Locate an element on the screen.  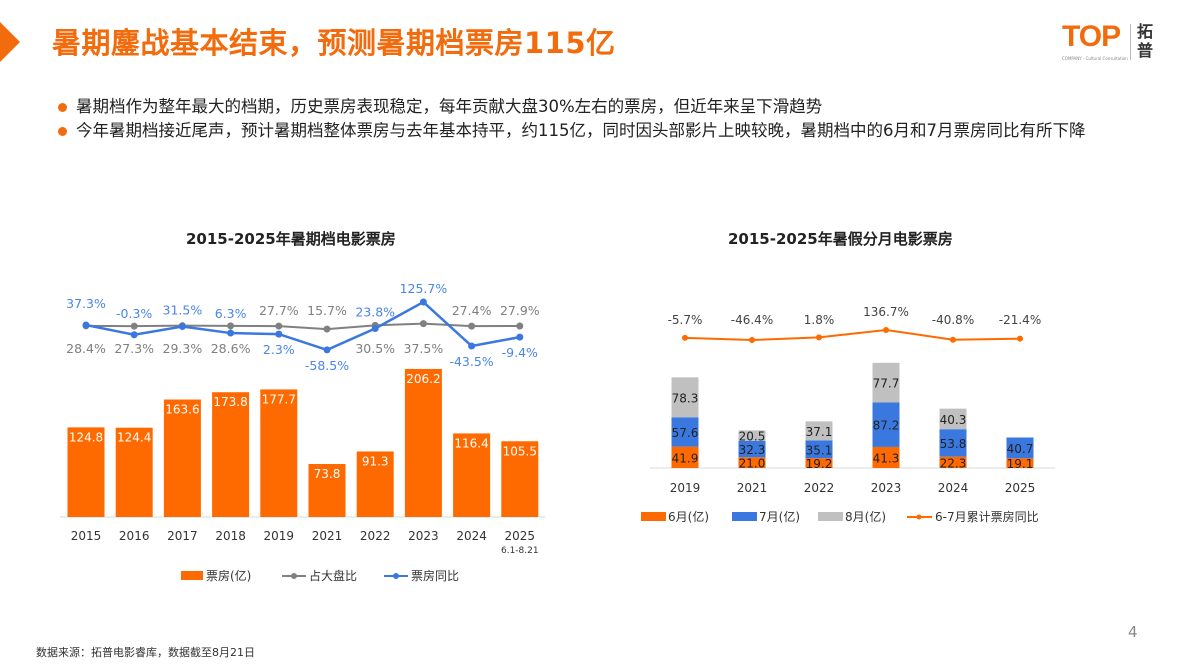
segment-value-label: 41.9 is located at coordinates (685, 458).